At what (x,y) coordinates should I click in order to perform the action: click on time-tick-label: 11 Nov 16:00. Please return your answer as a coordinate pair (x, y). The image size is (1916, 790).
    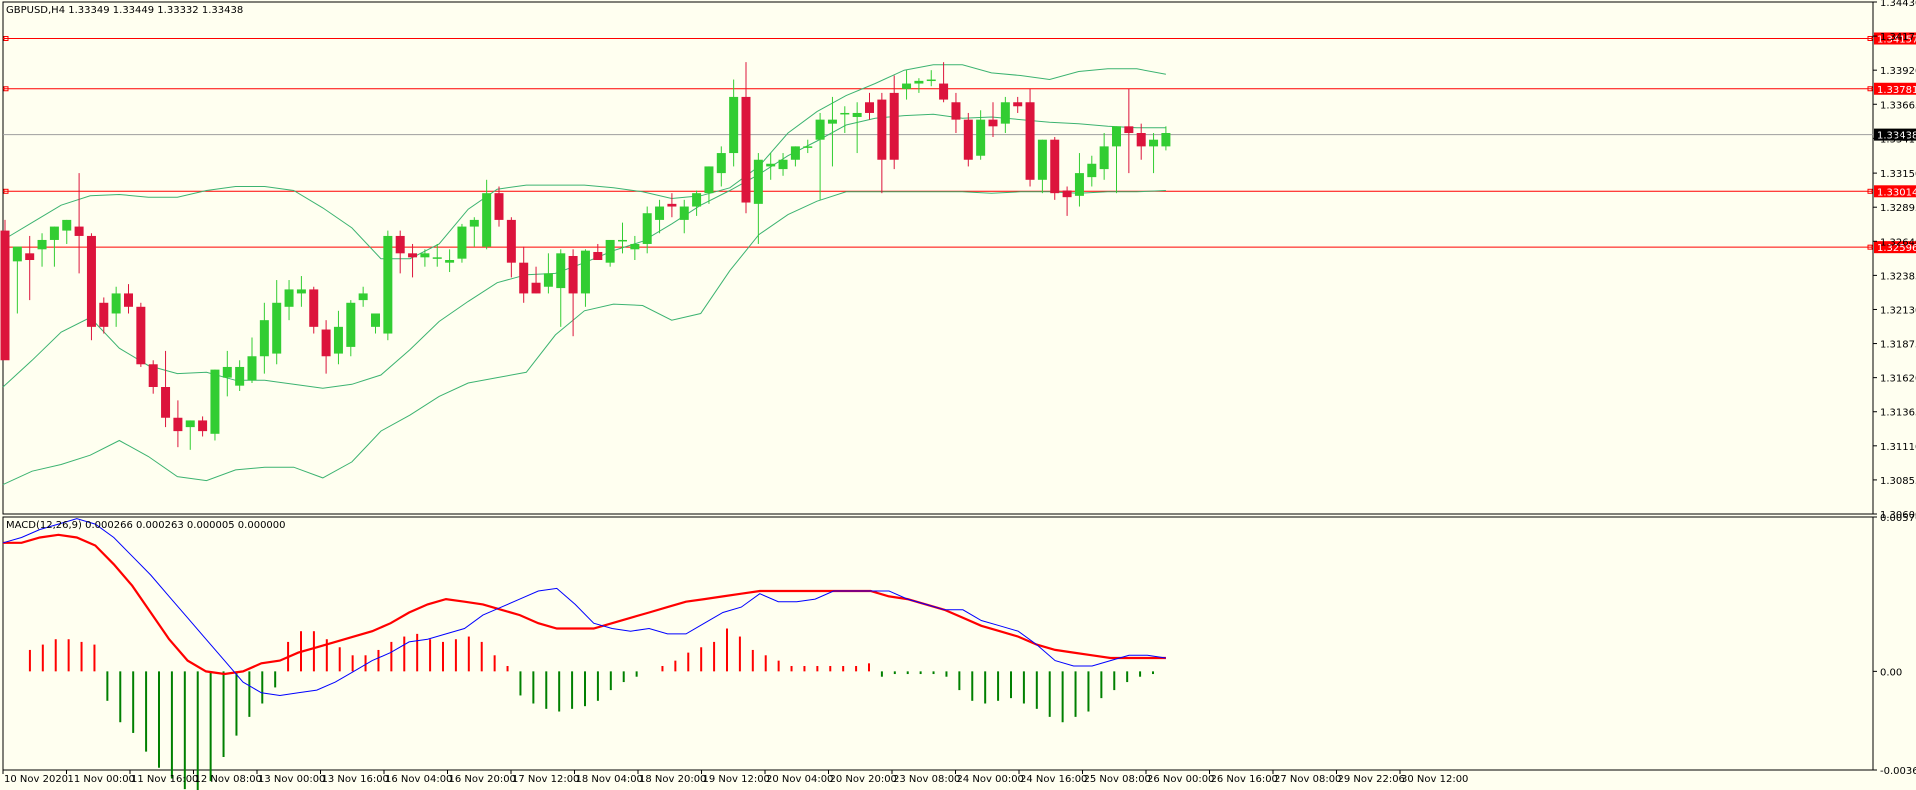
    Looking at the image, I should click on (164, 779).